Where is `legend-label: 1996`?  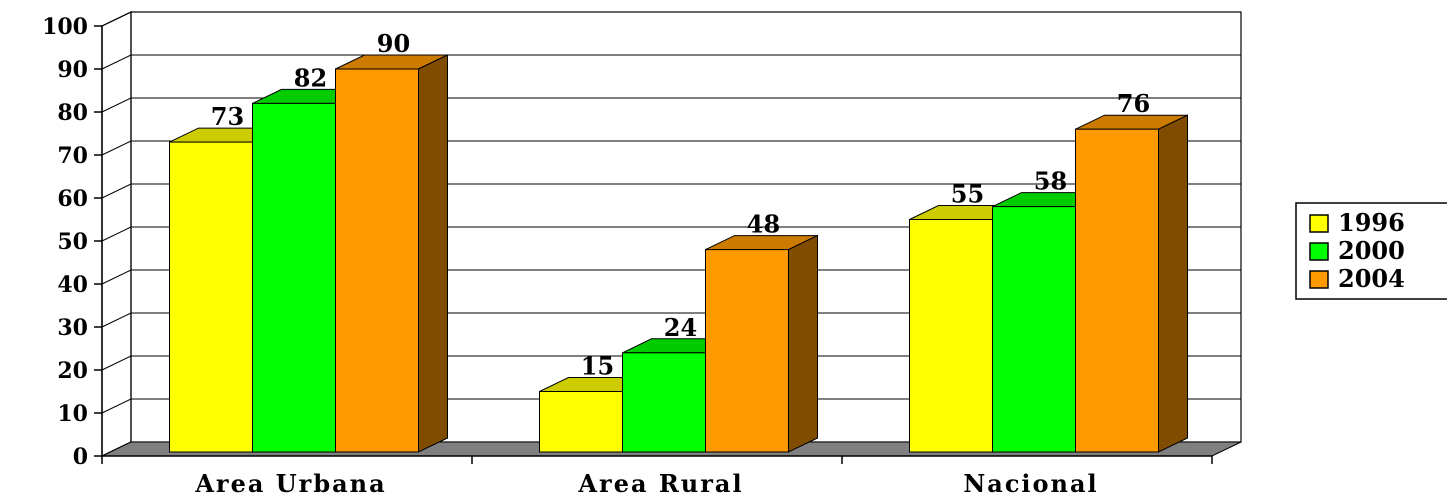 legend-label: 1996 is located at coordinates (1371, 222).